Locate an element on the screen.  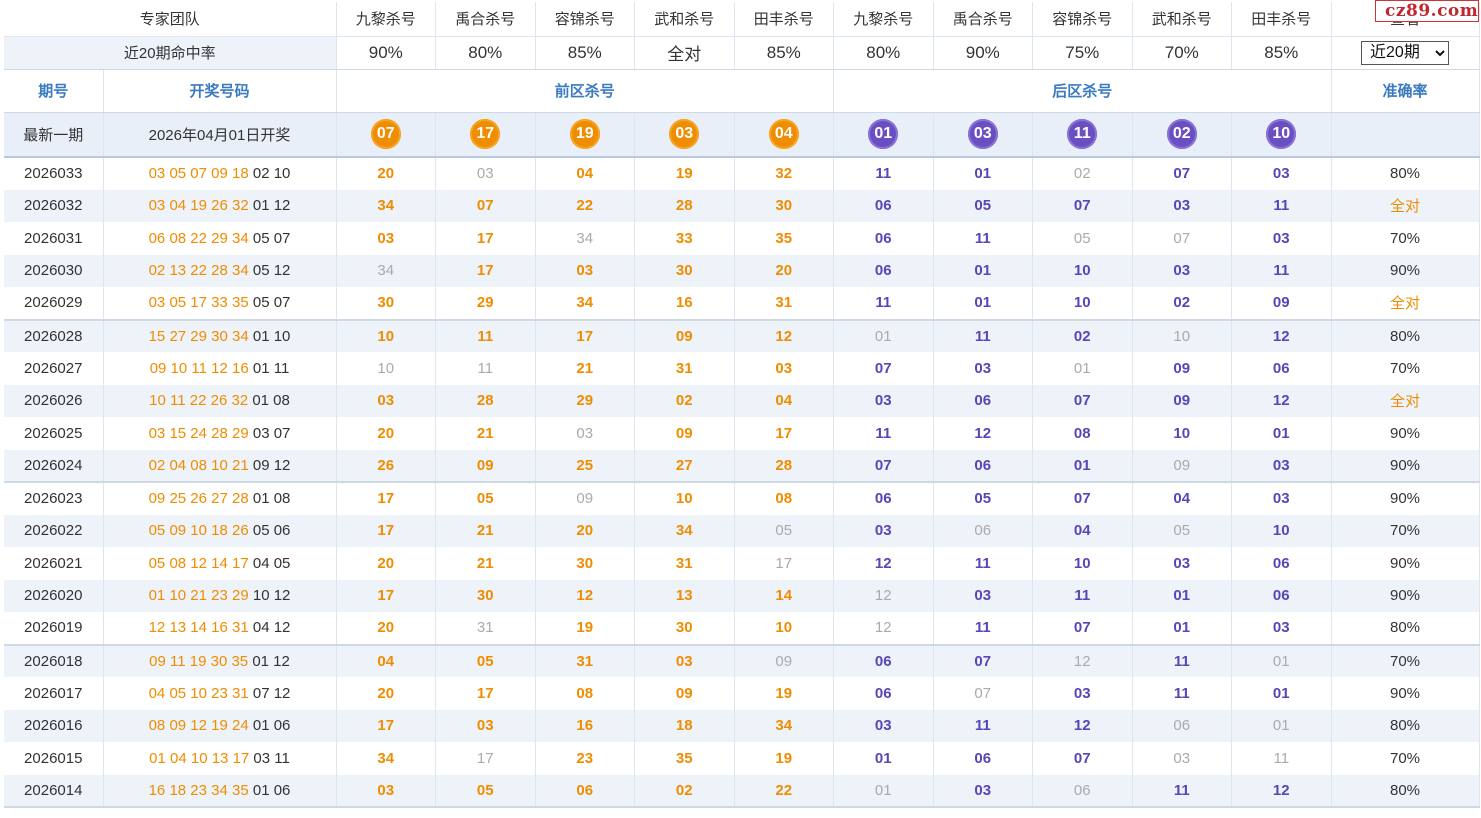
expert-rate: 70% is located at coordinates (1182, 53).